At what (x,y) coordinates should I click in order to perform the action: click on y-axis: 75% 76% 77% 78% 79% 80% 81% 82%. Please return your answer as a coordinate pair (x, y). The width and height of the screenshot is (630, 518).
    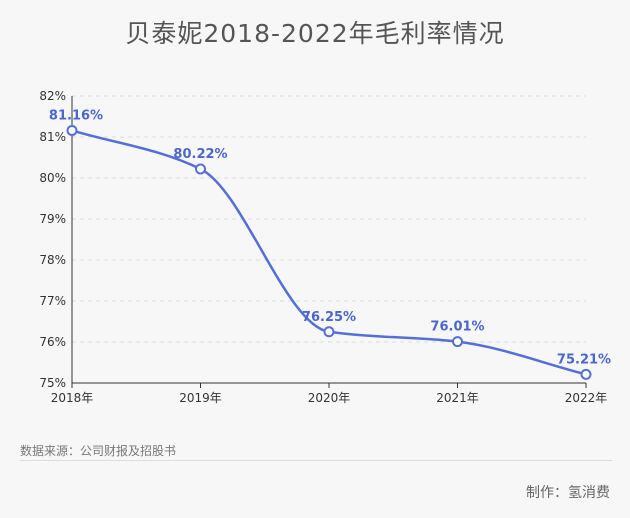
    Looking at the image, I should click on (56, 239).